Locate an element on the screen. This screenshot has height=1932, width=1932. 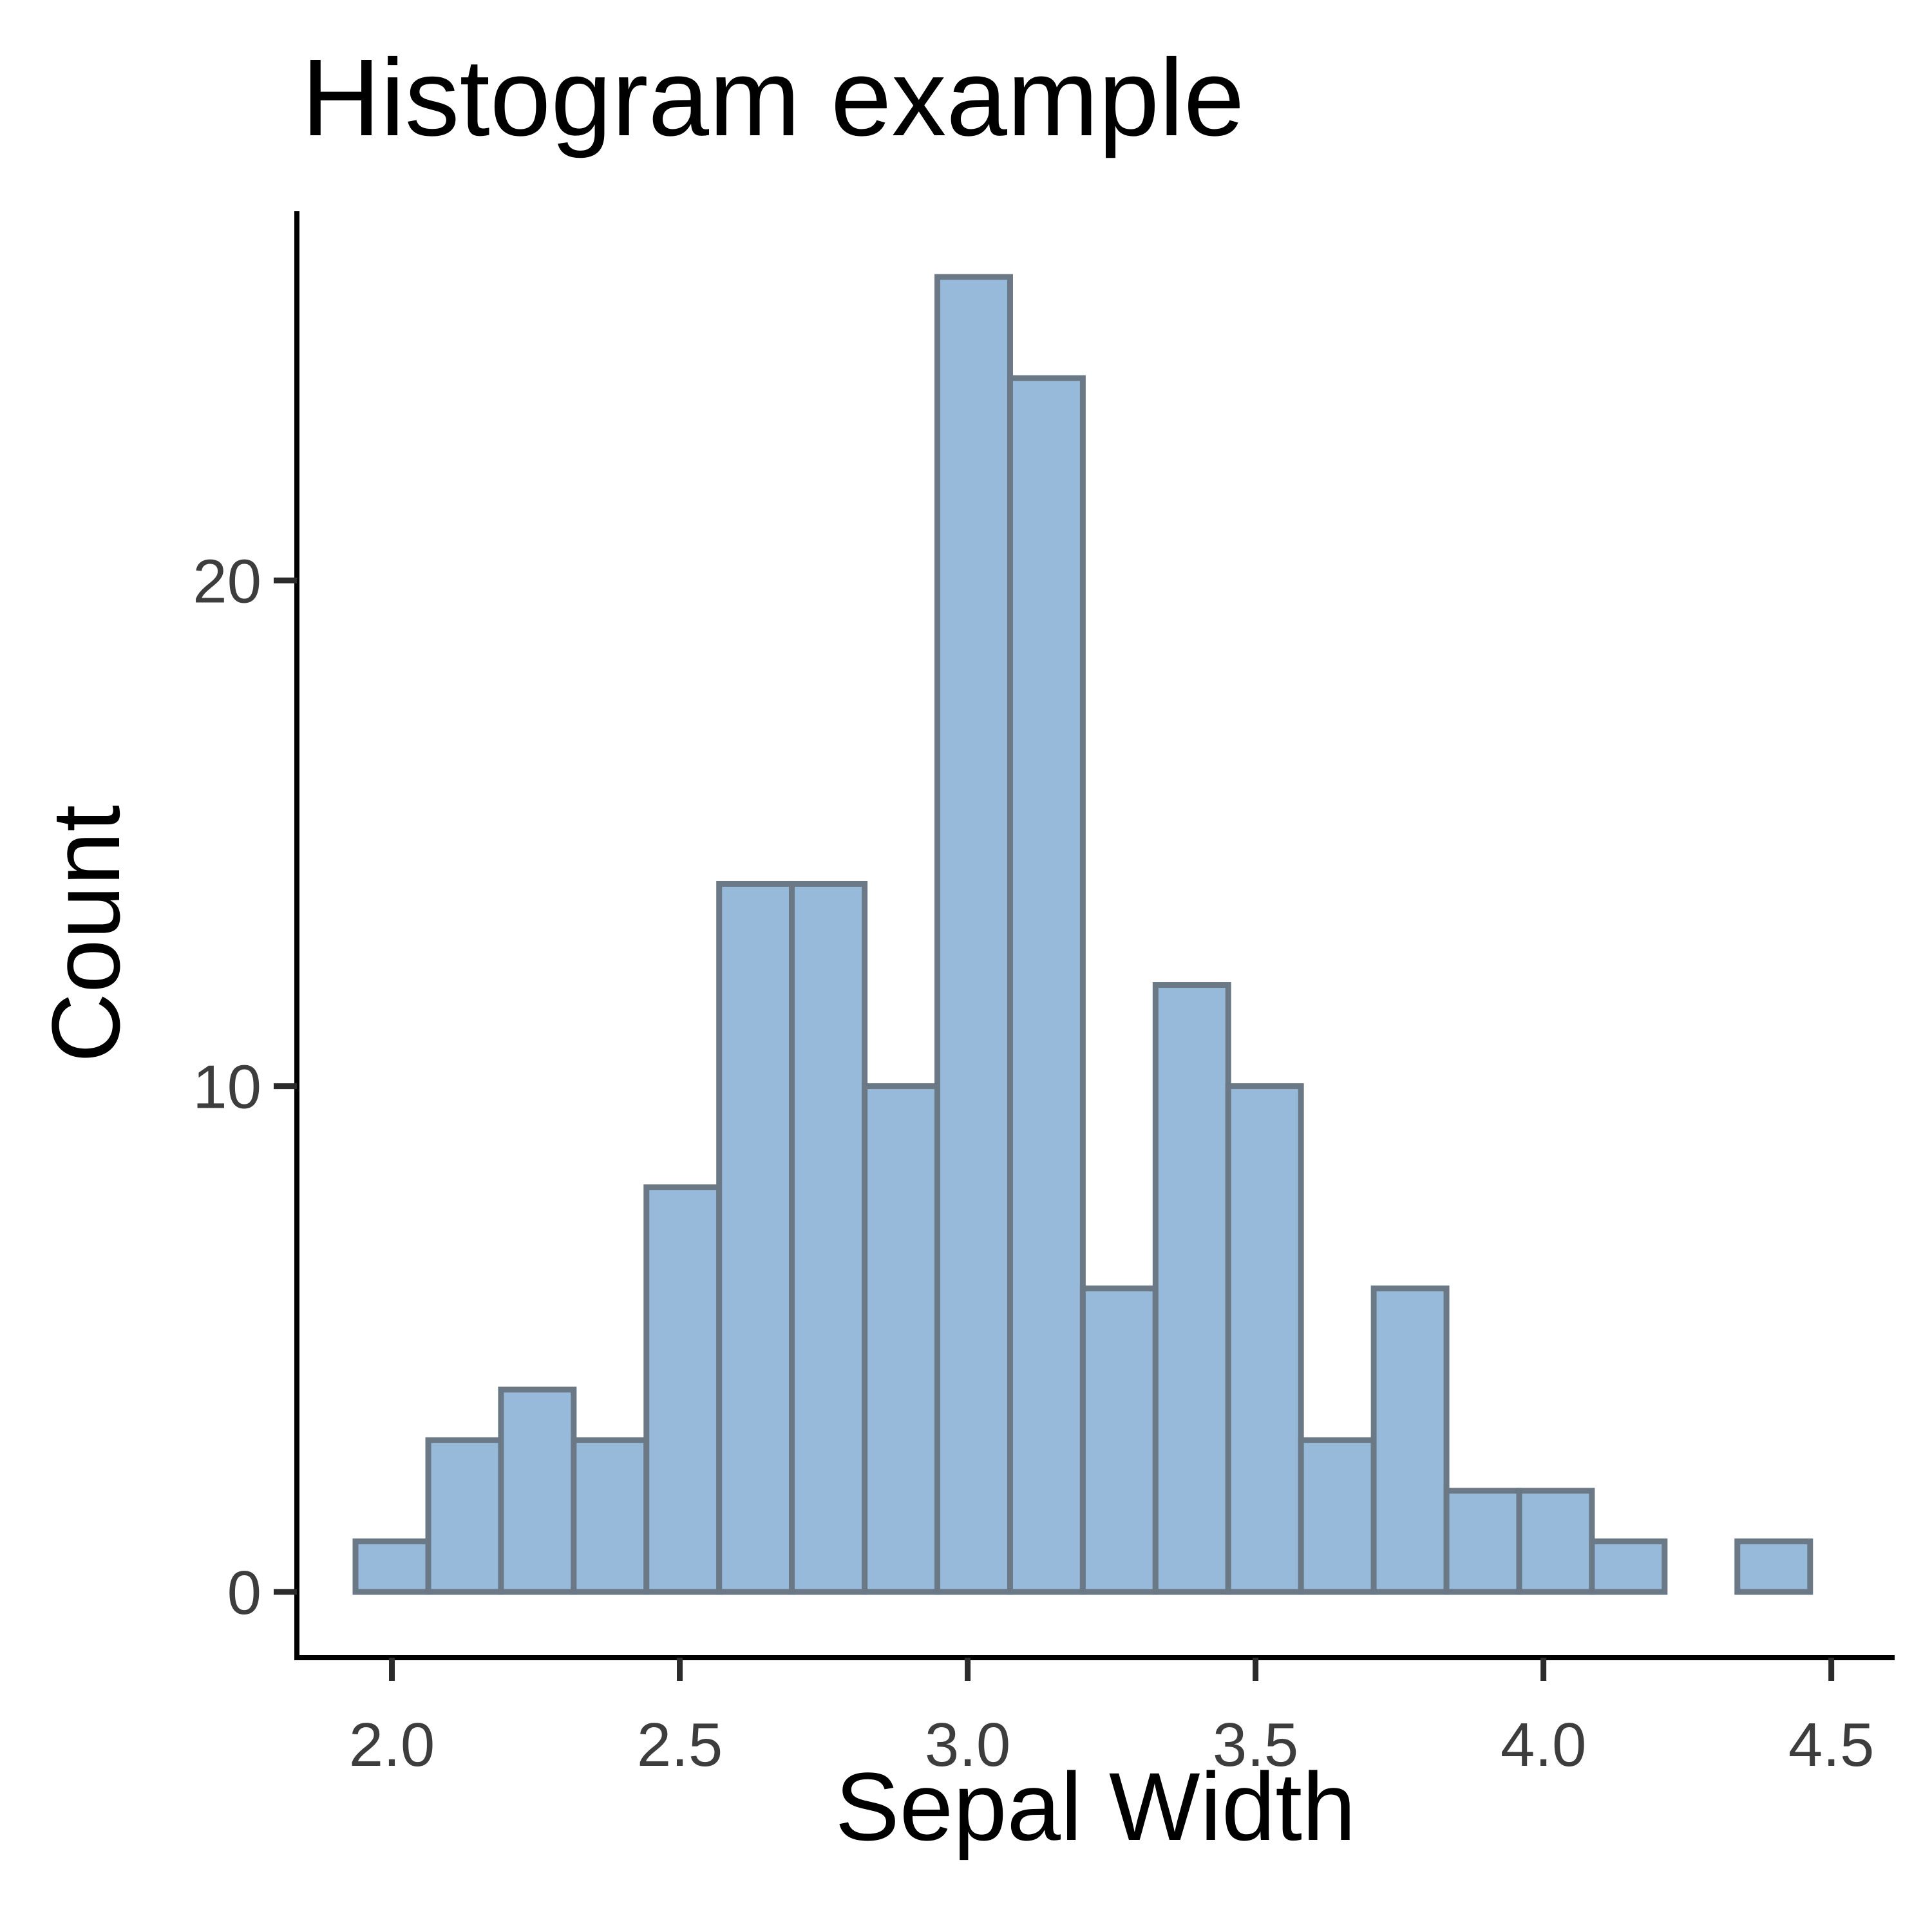
x-tick-label-4.0: 4.0 is located at coordinates (1543, 1744).